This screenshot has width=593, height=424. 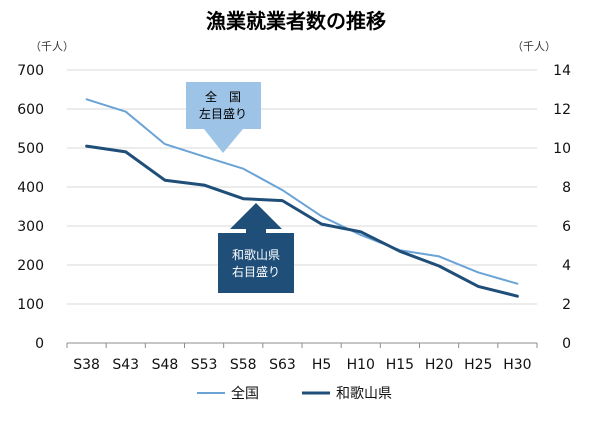 I want to click on left-tick-label: 500, so click(x=30, y=149).